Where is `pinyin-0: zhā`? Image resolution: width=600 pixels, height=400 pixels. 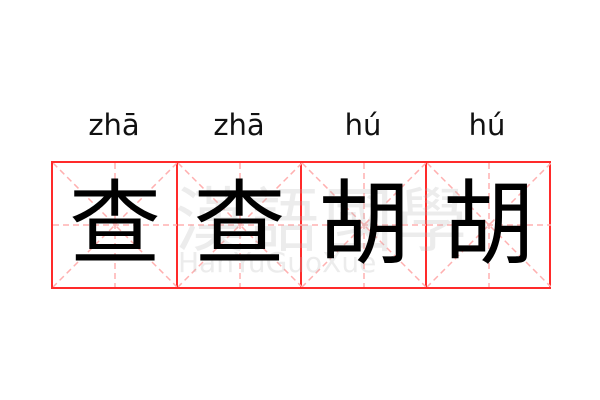 pinyin-0: zhā is located at coordinates (114, 125).